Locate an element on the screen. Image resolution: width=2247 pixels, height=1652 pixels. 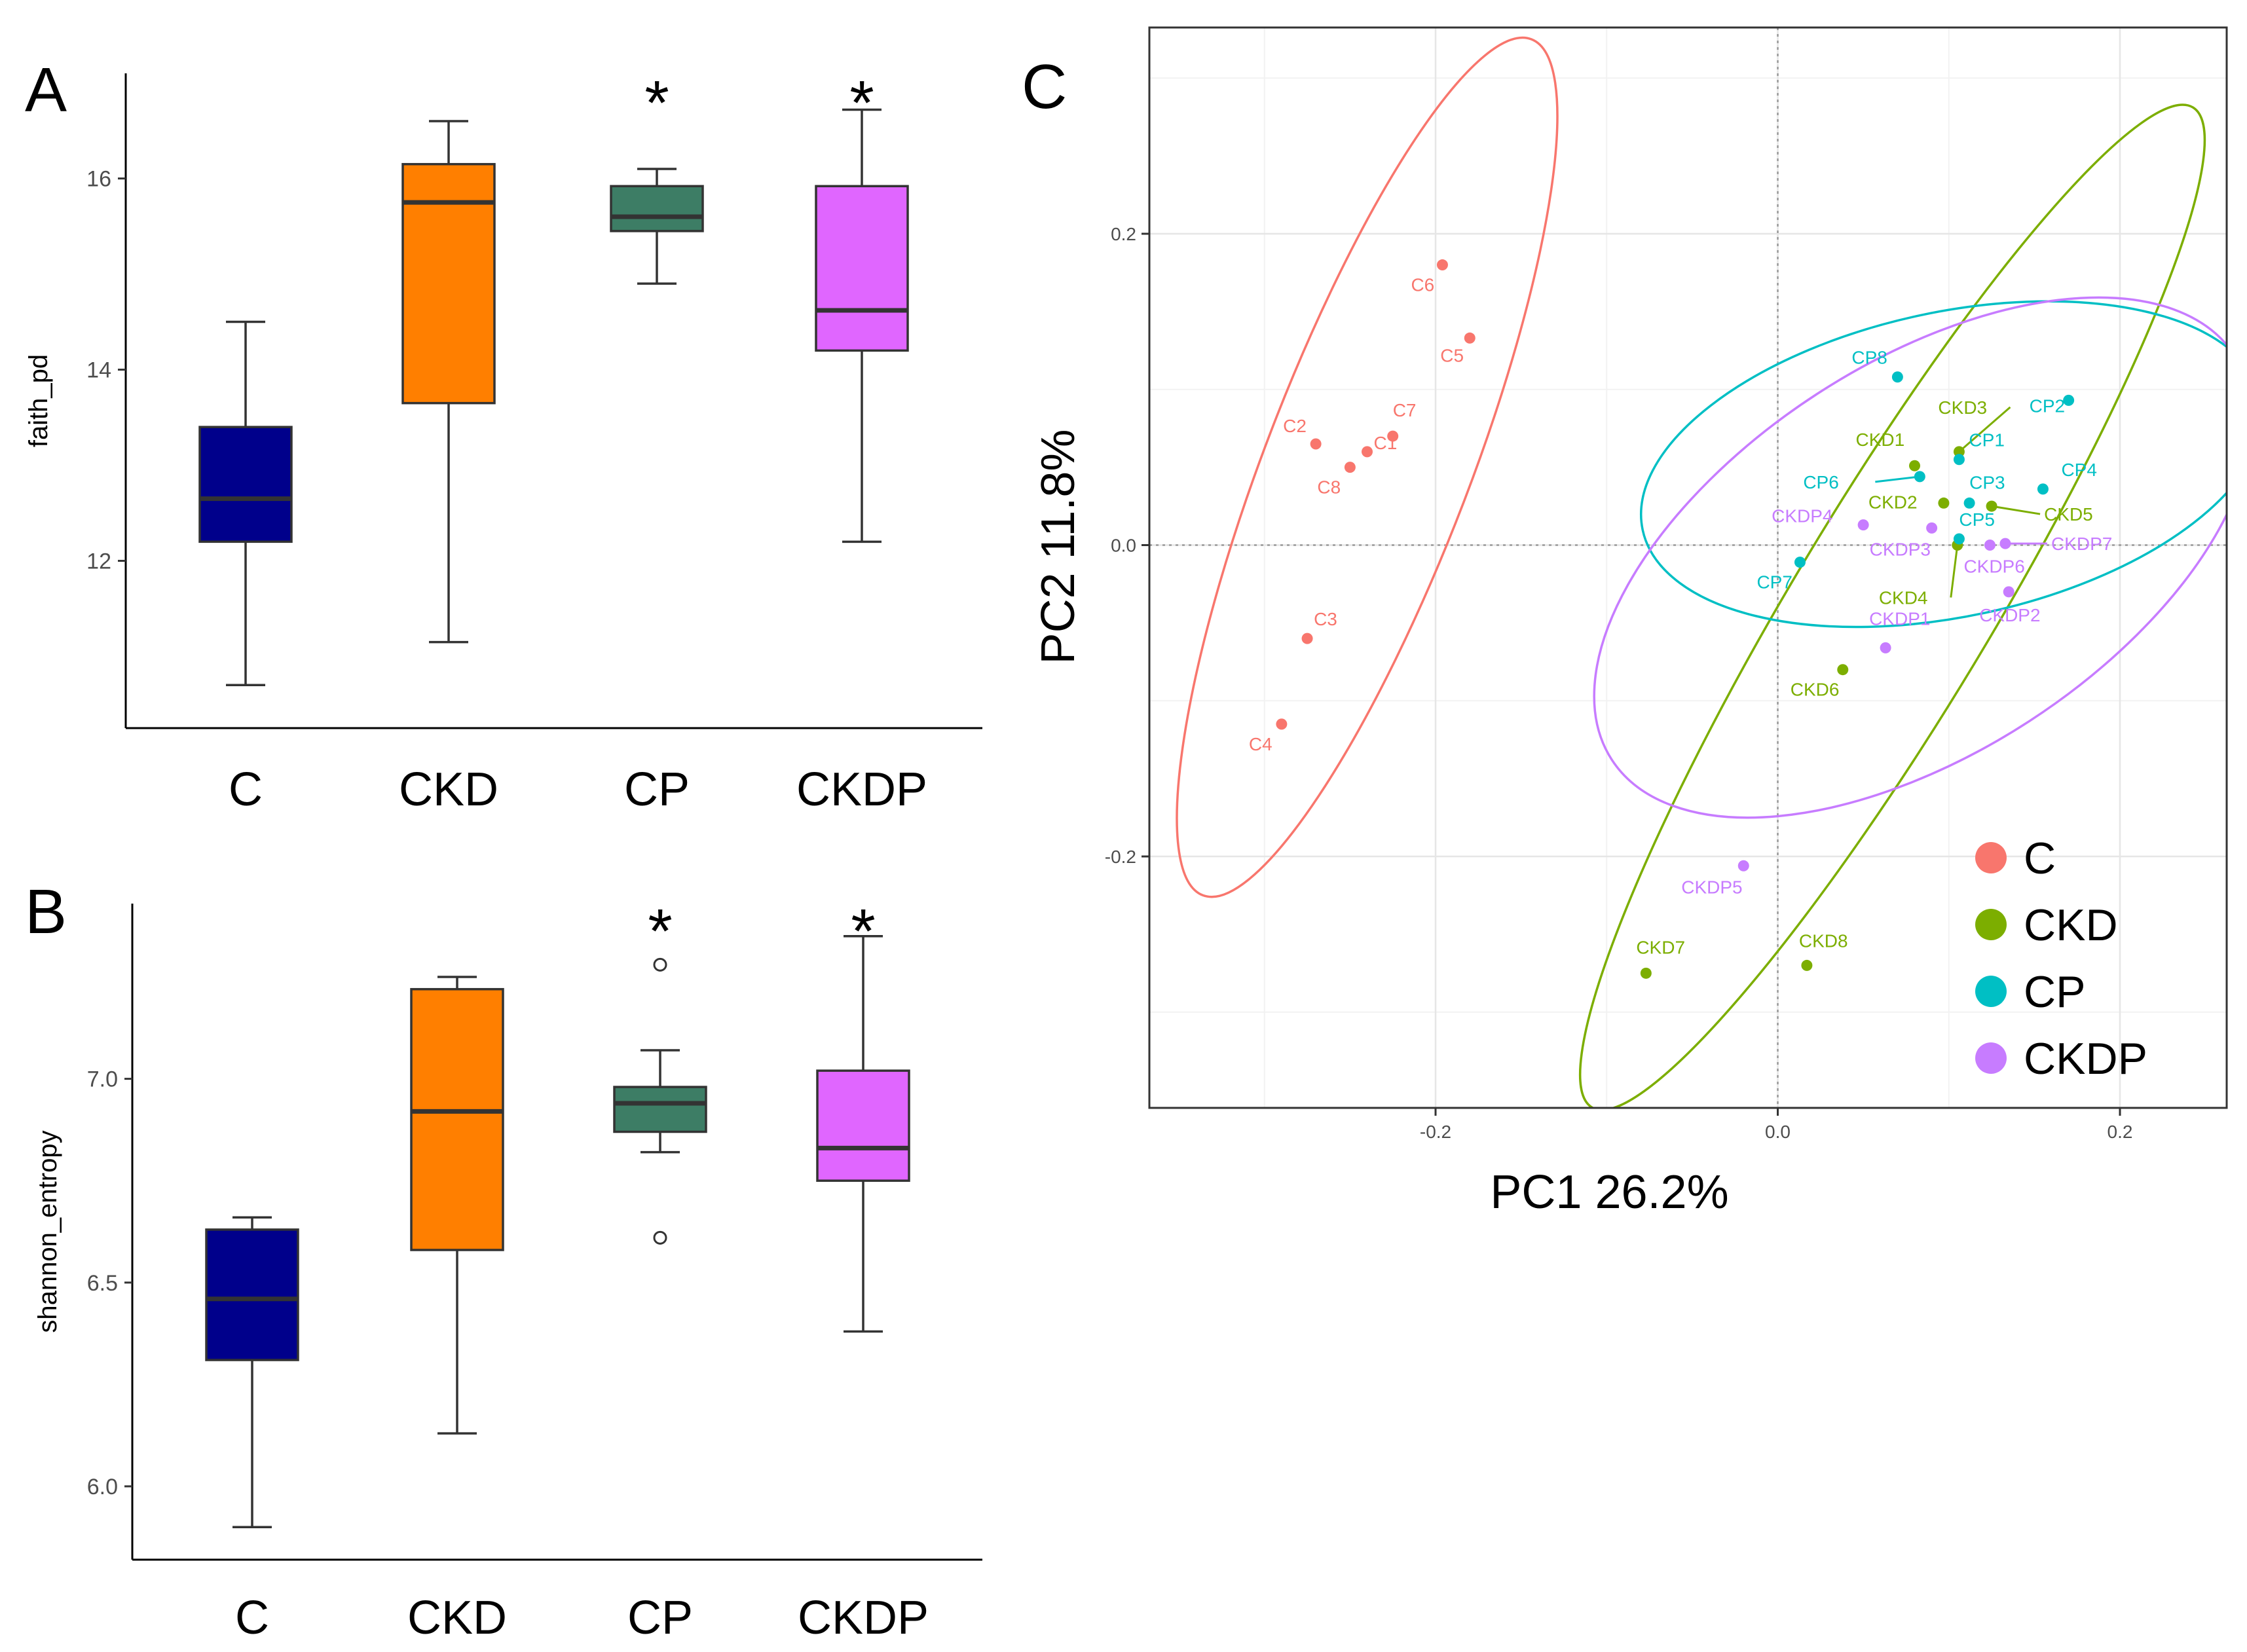
confidence-ellipse-c is located at coordinates (1367, 467).